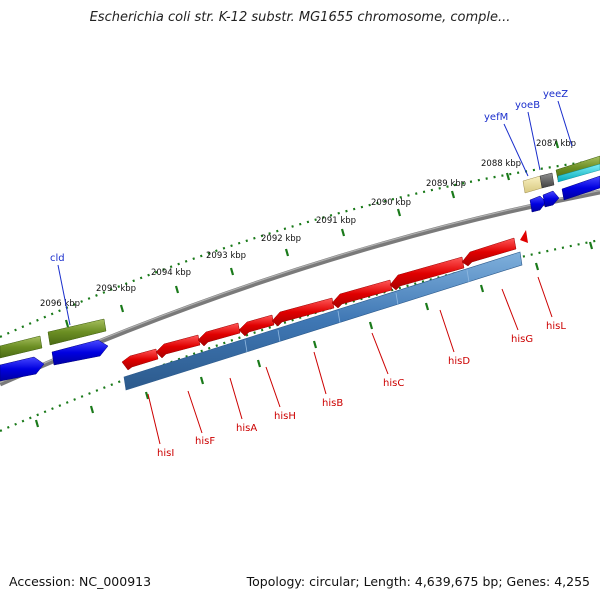 Image resolution: width=600 pixels, height=600 pixels. What do you see at coordinates (556, 326) in the screenshot?
I see `gene-label-hisL: hisL` at bounding box center [556, 326].